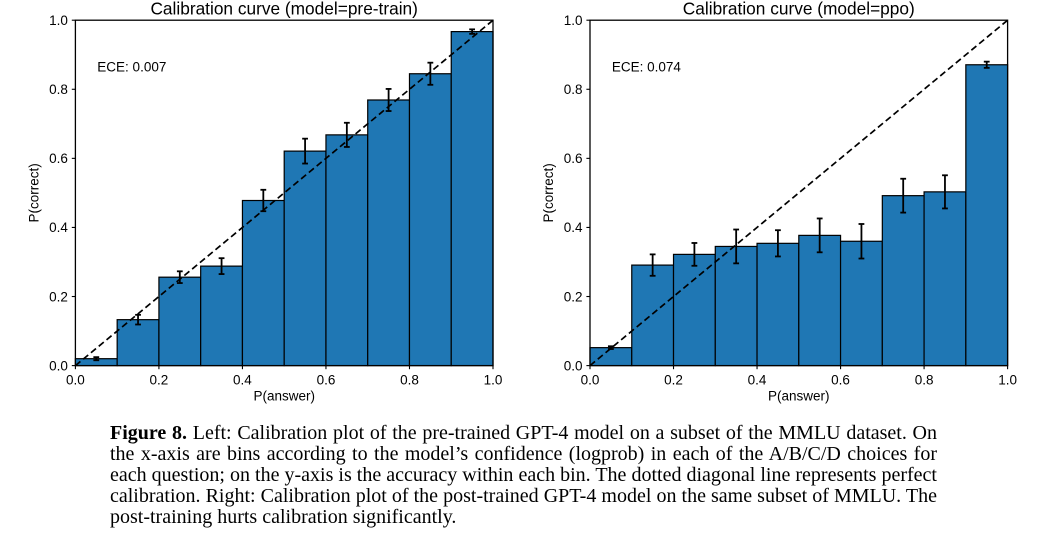 The image size is (1054, 544). Describe the element at coordinates (131, 67) in the screenshot. I see `svg-text: ECE: 0.007` at that location.